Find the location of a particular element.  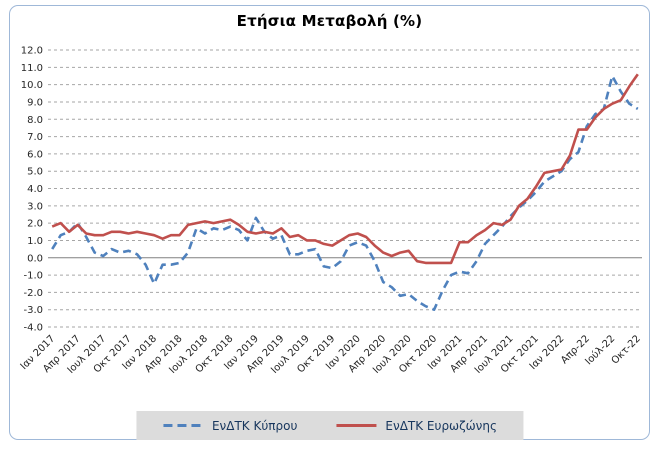

cyprus-dashed-line-swatch-icon is located at coordinates (182, 425).